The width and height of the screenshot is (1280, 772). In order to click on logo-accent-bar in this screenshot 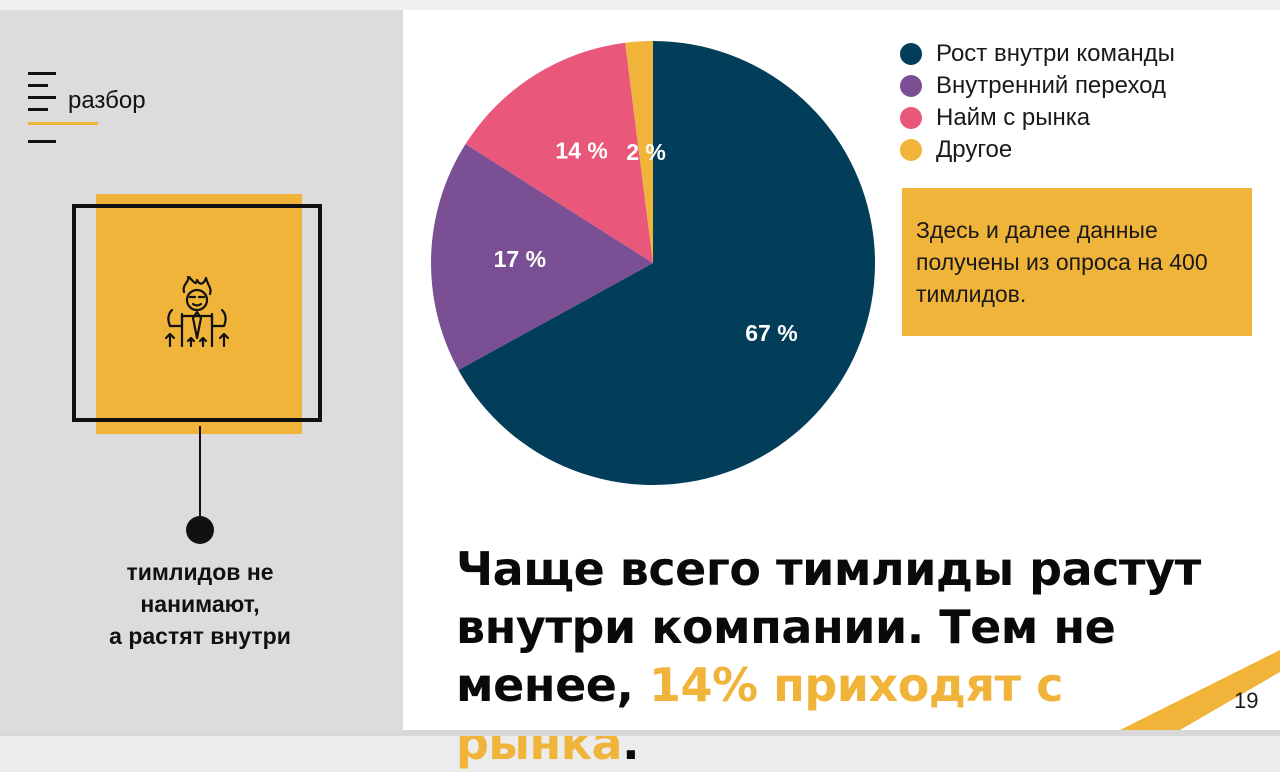, I will do `click(63, 123)`.